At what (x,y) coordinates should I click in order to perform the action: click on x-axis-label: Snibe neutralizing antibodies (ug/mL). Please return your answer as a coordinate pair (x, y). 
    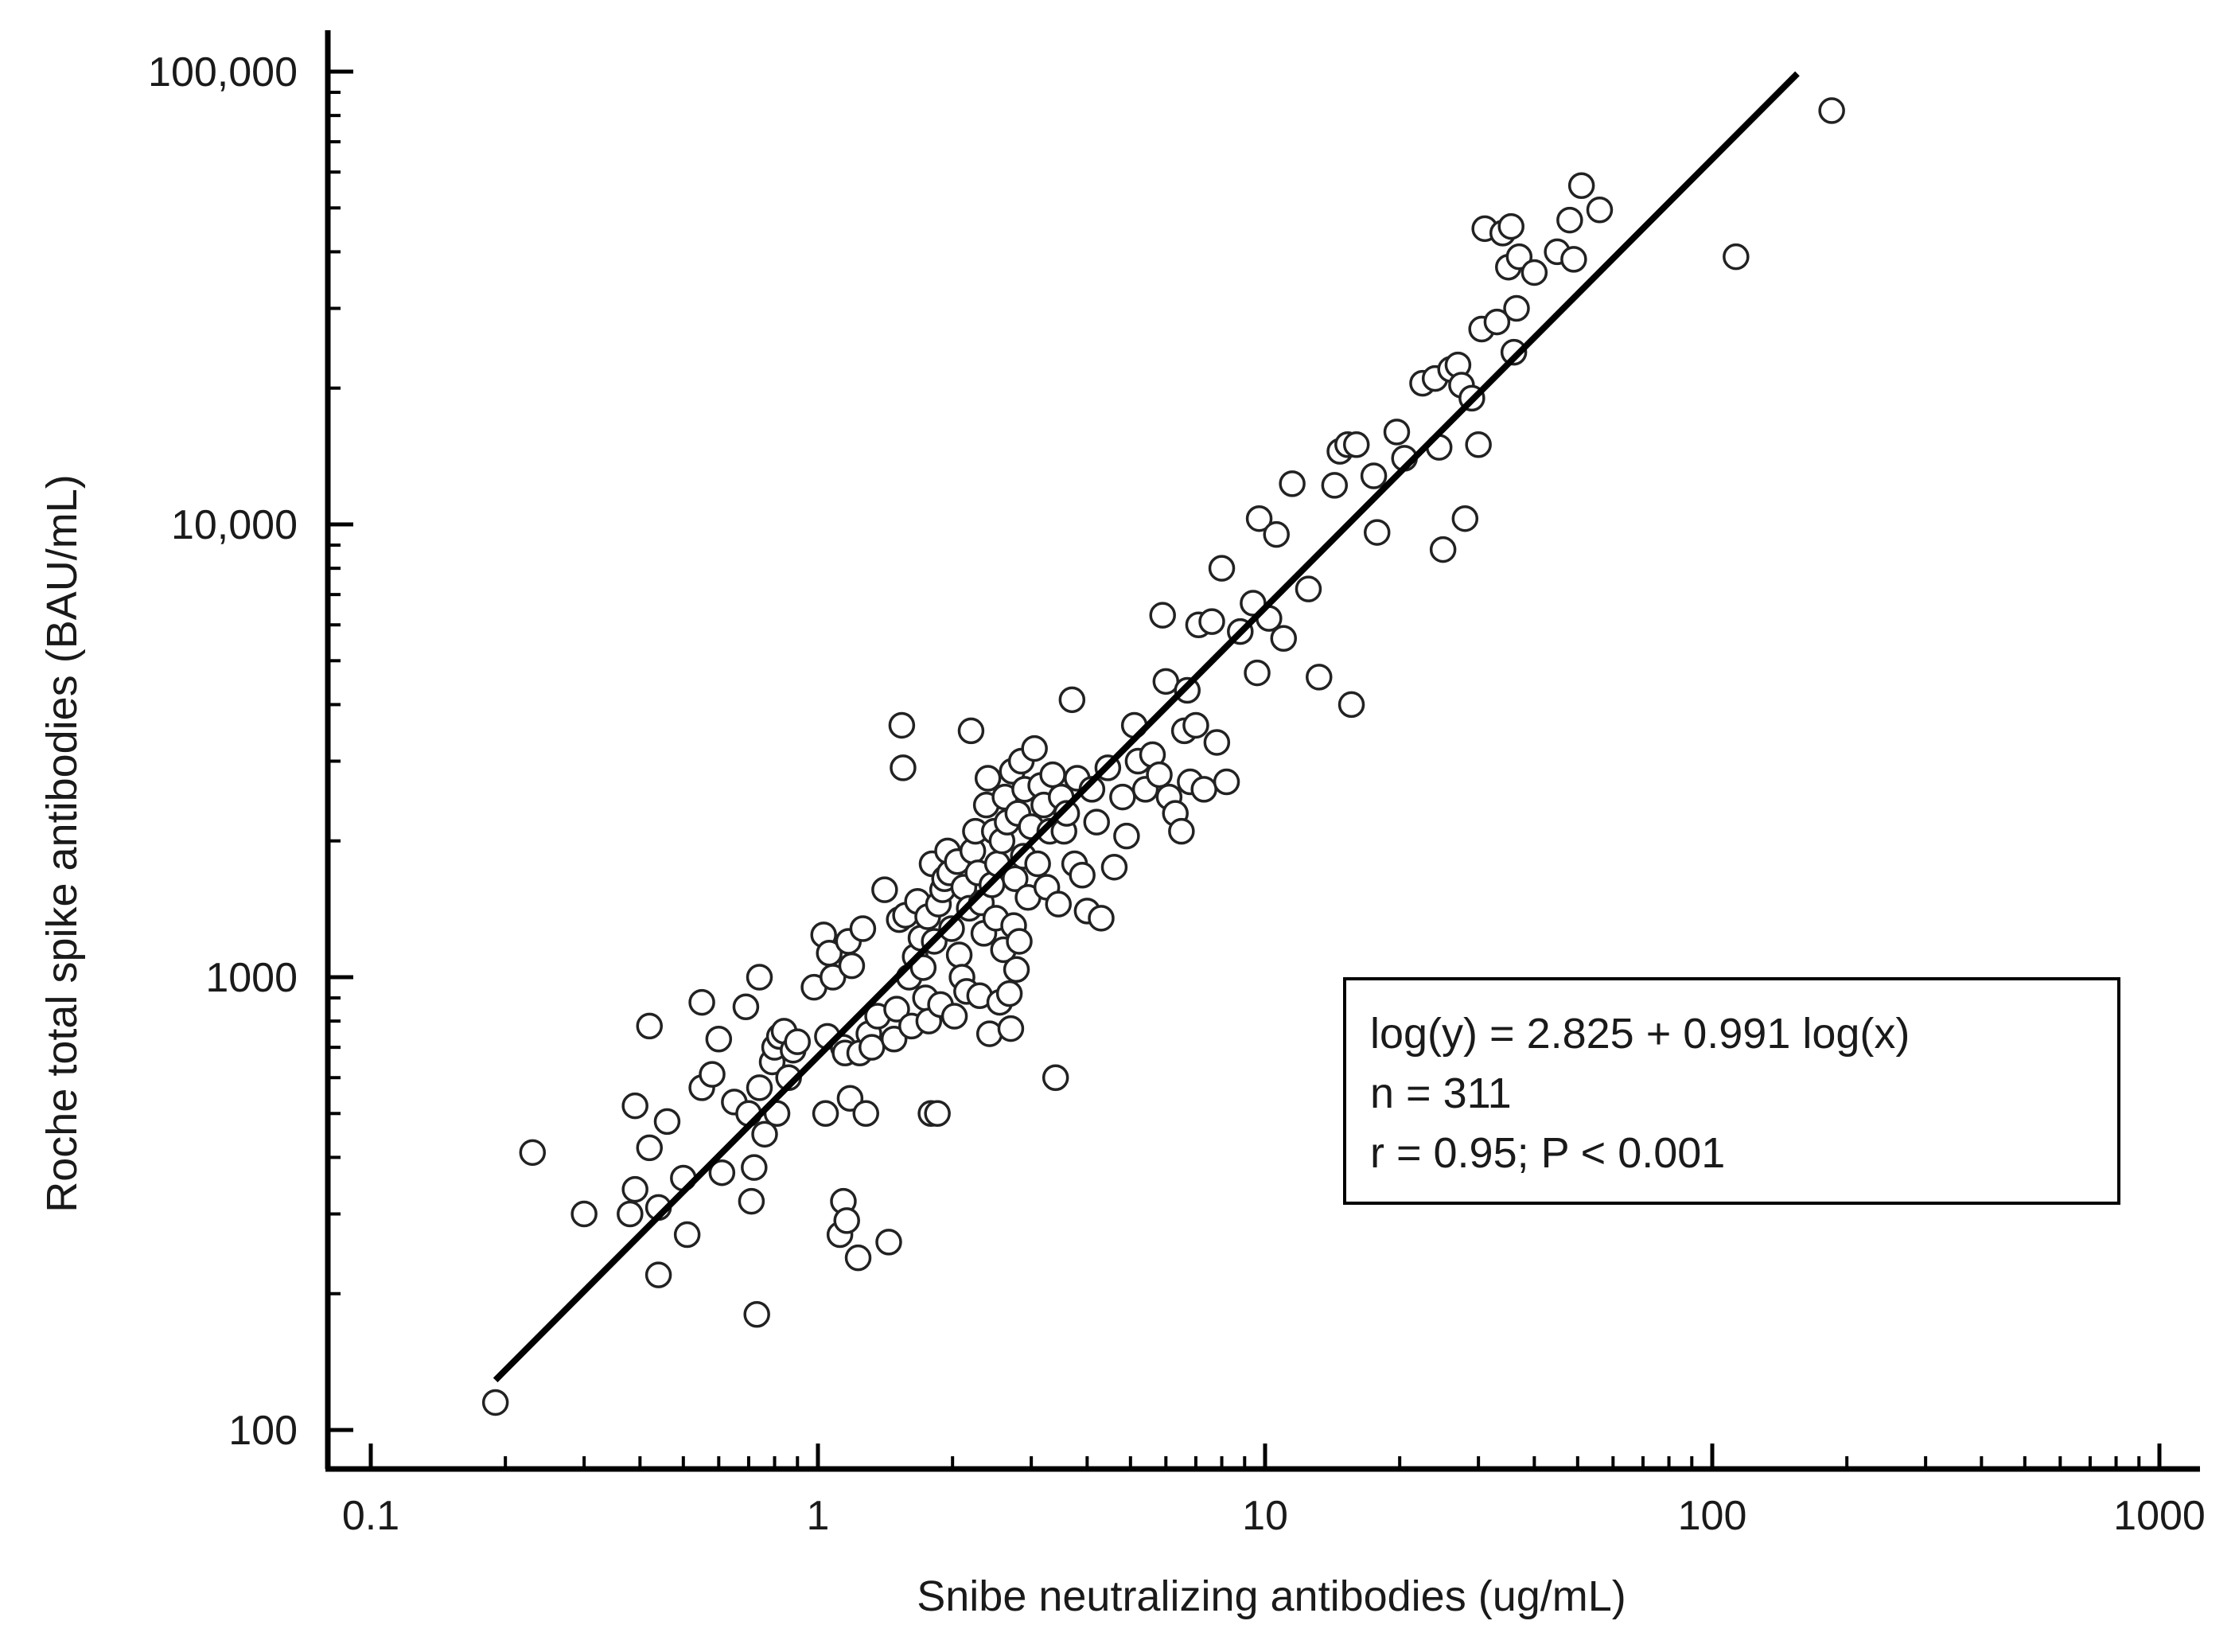
    Looking at the image, I should click on (1271, 1596).